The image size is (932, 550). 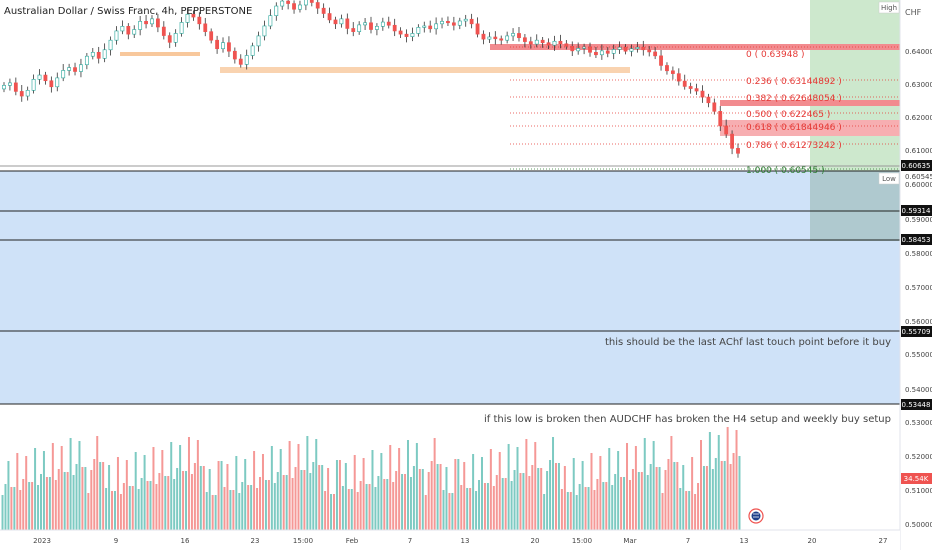 I want to click on price-label-low: 0.60545, so click(x=918, y=177).